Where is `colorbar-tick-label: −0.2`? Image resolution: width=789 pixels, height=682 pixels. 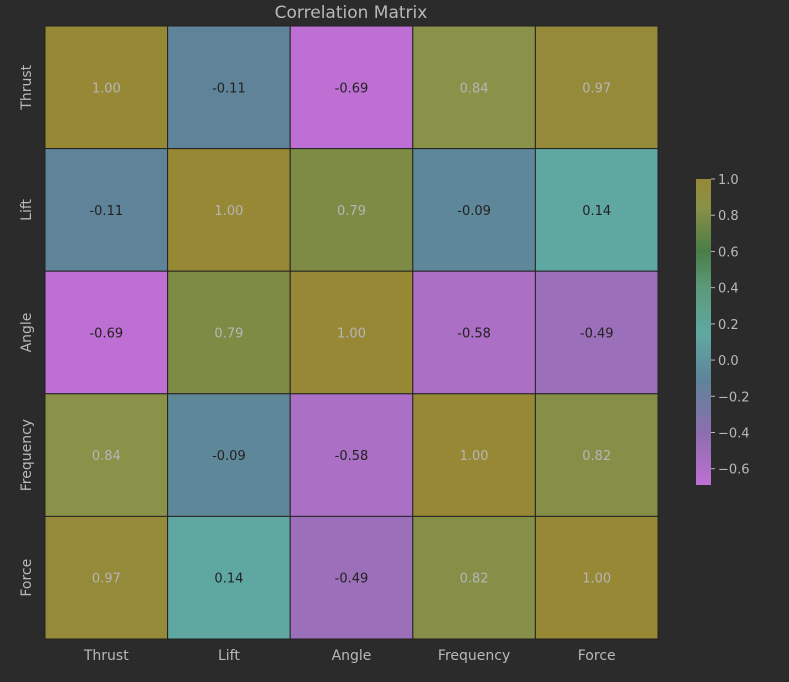
colorbar-tick-label: −0.2 is located at coordinates (734, 397).